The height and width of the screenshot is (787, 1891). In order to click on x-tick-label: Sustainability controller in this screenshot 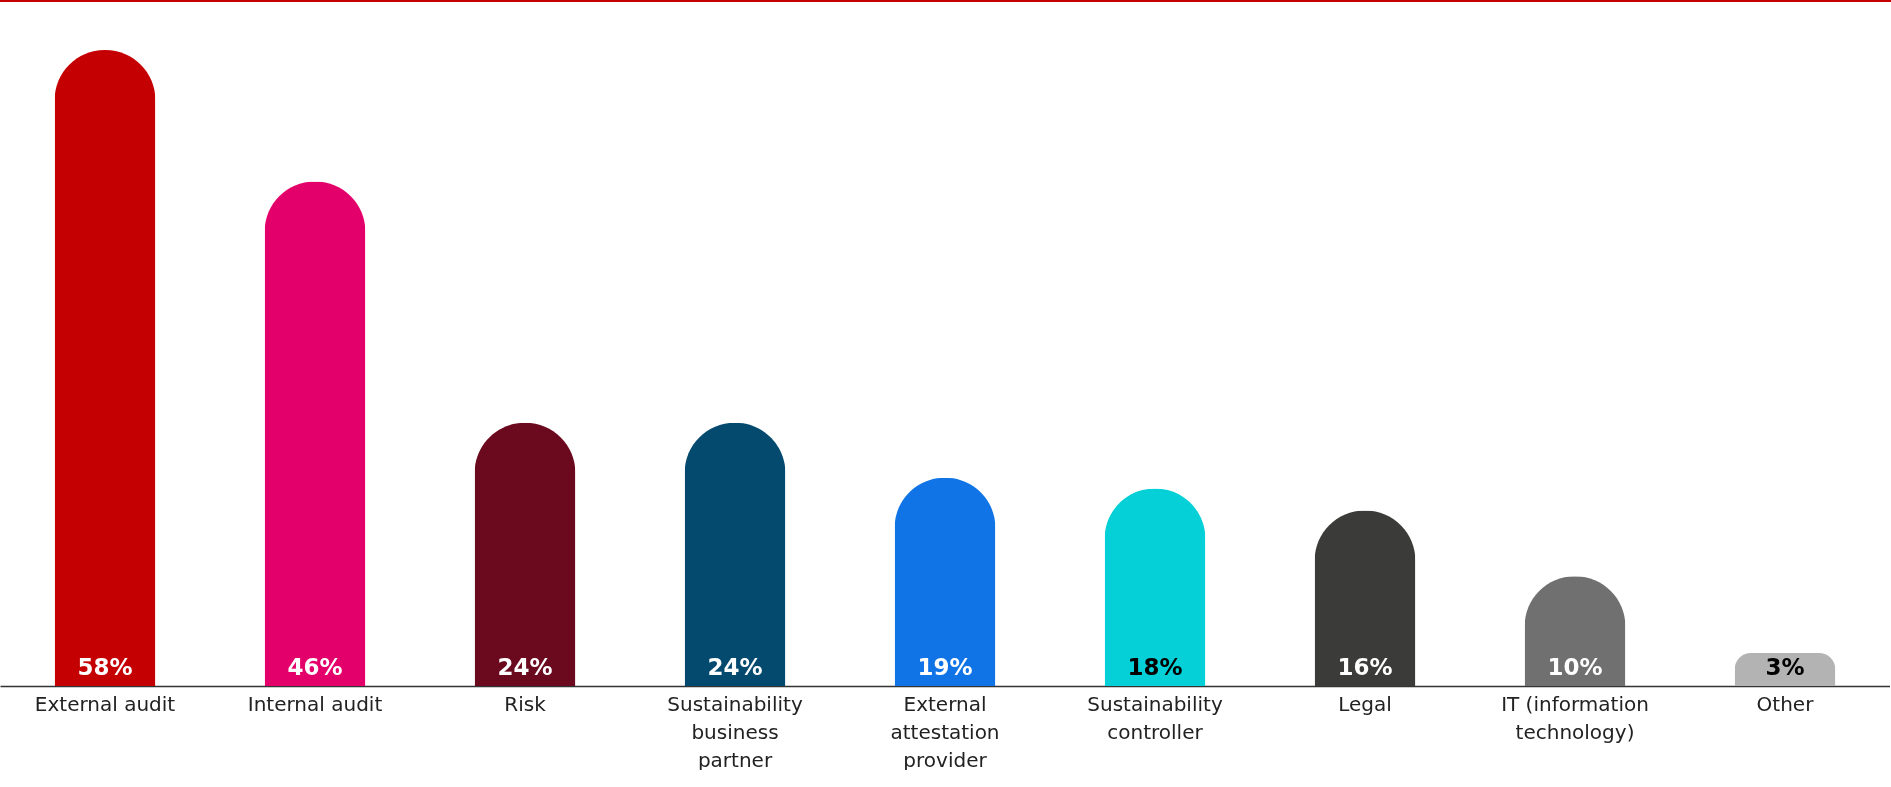, I will do `click(1155, 717)`.